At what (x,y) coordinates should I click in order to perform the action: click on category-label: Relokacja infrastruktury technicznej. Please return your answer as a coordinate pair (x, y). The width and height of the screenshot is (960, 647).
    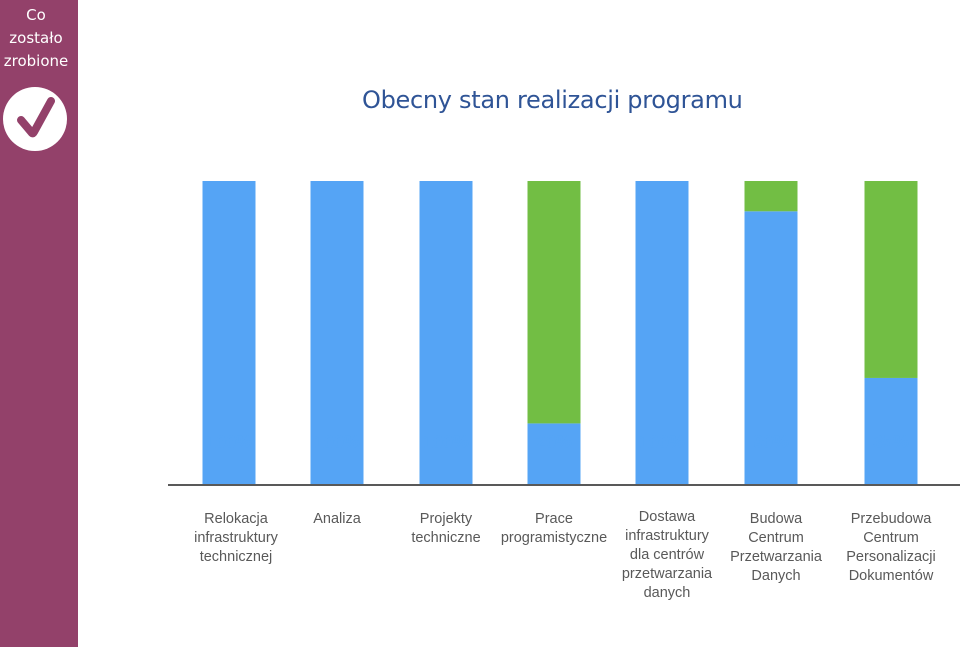
    Looking at the image, I should click on (236, 538).